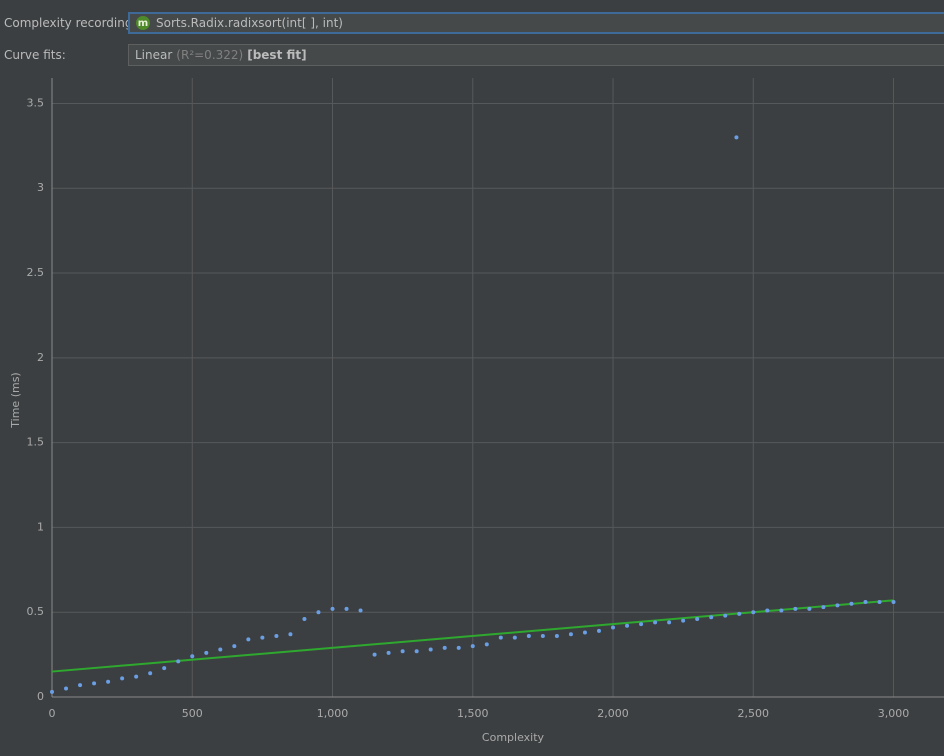 The image size is (944, 756). What do you see at coordinates (35, 55) in the screenshot?
I see `fits-label: Curve fits:` at bounding box center [35, 55].